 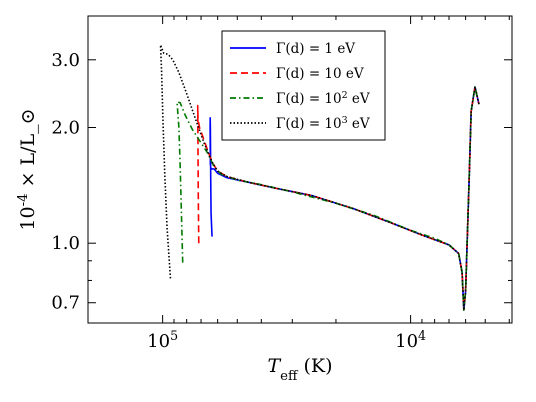 What do you see at coordinates (315, 49) in the screenshot?
I see `legend-label: Γ(d) = 1 eV` at bounding box center [315, 49].